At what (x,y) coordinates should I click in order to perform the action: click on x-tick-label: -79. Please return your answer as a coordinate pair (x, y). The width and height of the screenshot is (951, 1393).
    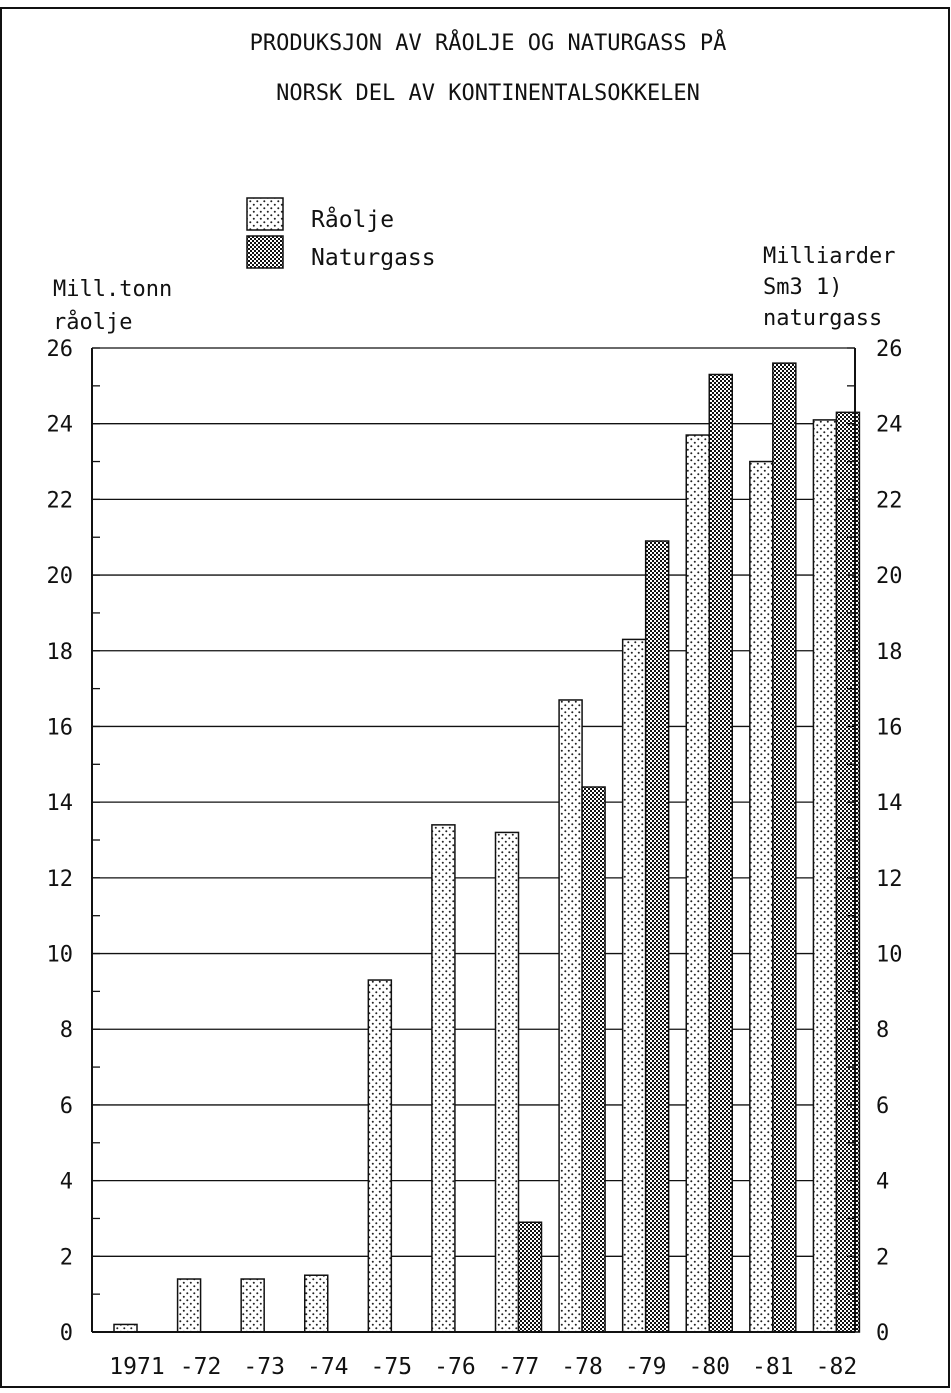
    Looking at the image, I should click on (646, 1367).